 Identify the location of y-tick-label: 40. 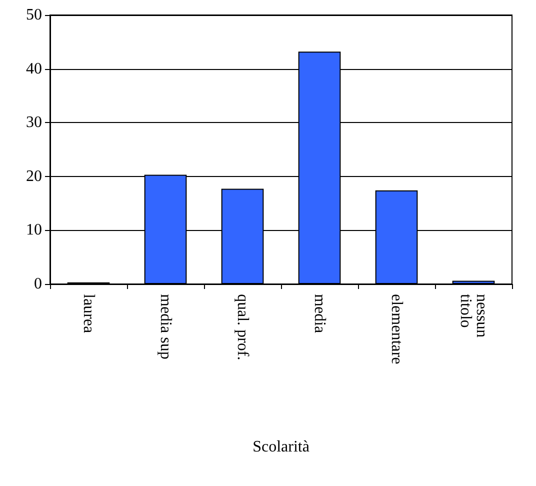
(34, 69).